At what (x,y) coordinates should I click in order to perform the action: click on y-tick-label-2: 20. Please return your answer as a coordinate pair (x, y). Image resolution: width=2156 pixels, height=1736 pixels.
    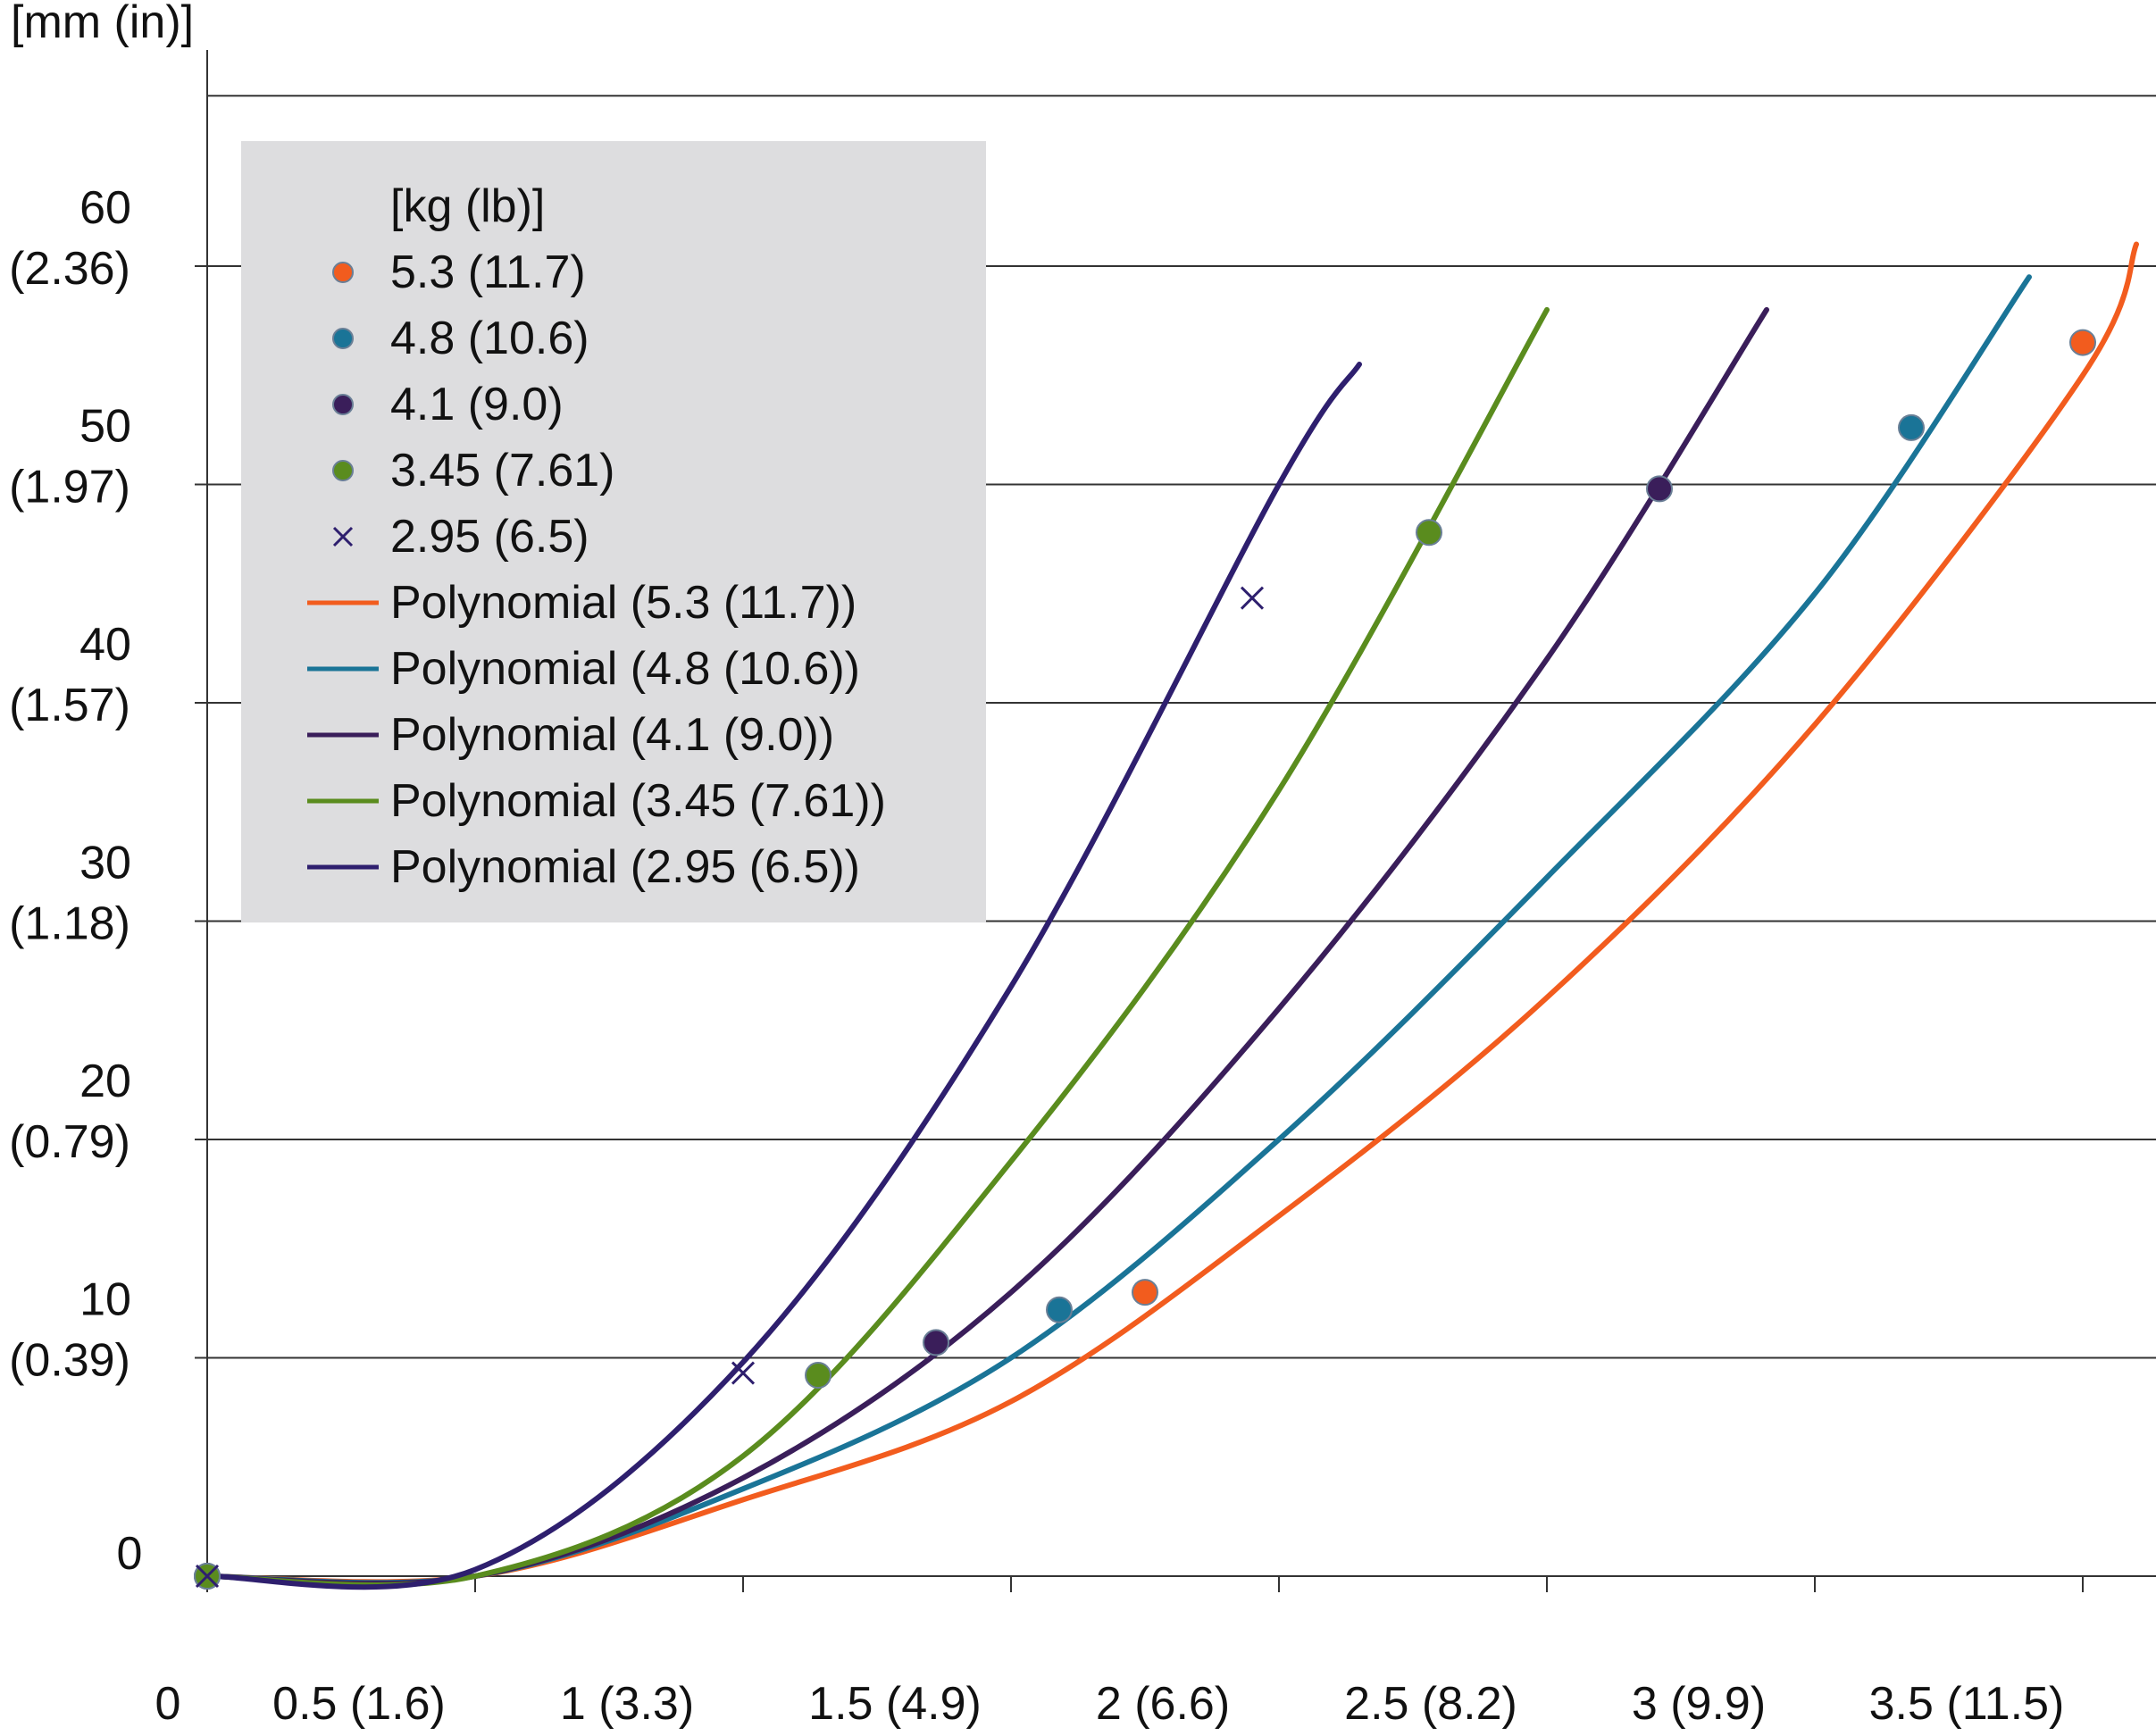
    Looking at the image, I should click on (105, 1081).